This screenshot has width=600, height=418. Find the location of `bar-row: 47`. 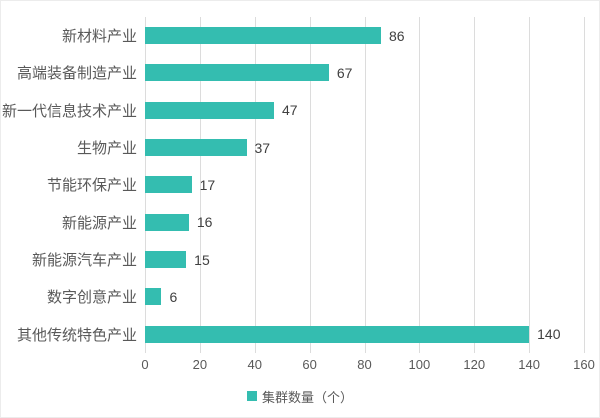

bar-row: 47 is located at coordinates (364, 110).